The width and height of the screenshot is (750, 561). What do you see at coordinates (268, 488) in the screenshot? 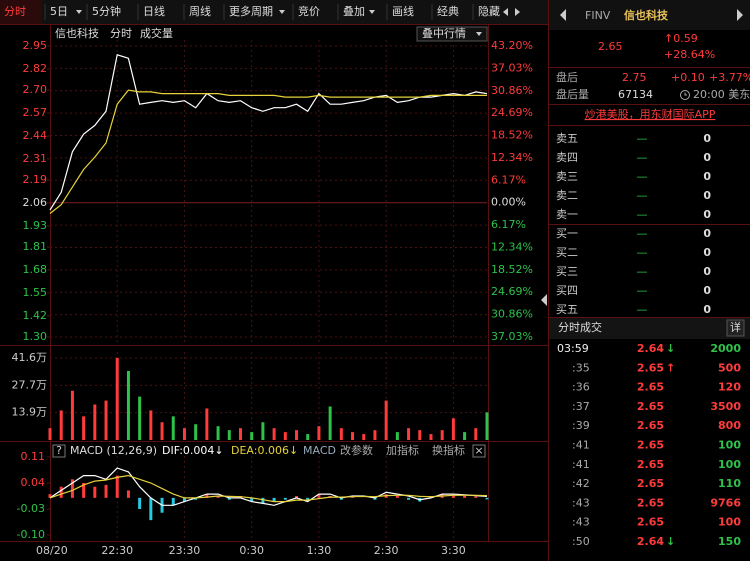
I see `macd-line` at bounding box center [268, 488].